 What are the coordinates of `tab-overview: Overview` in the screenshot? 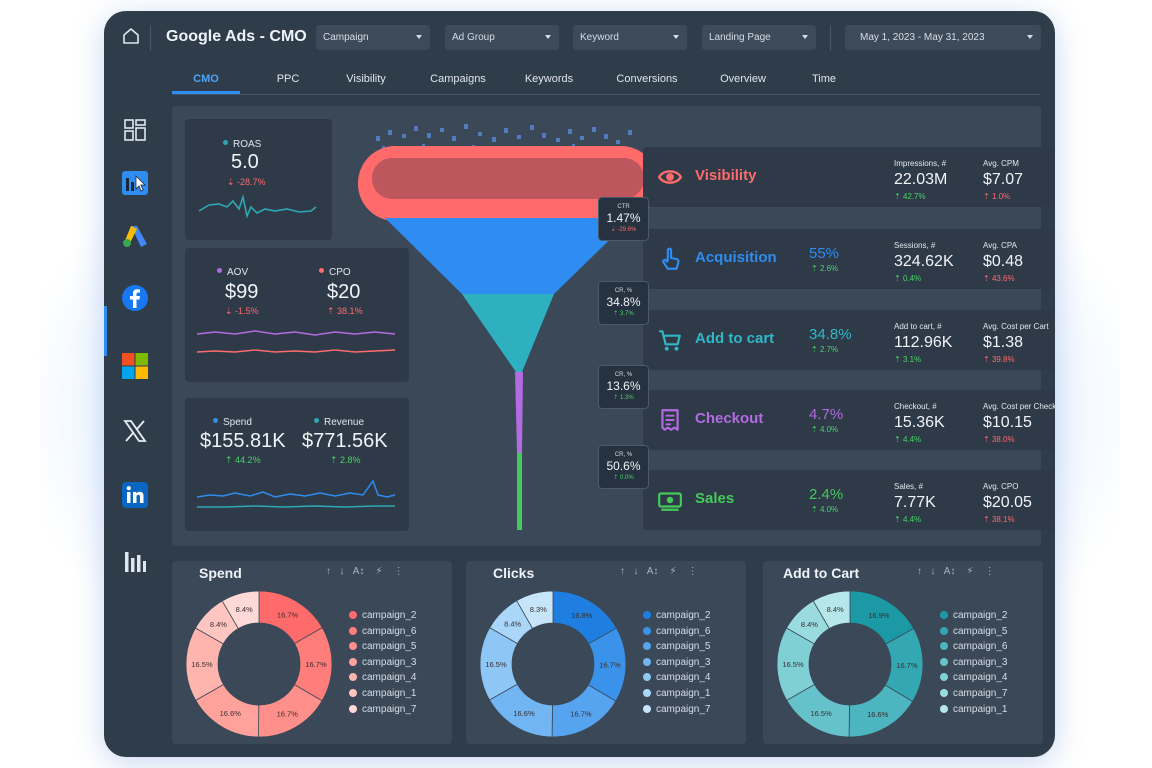 It's located at (743, 79).